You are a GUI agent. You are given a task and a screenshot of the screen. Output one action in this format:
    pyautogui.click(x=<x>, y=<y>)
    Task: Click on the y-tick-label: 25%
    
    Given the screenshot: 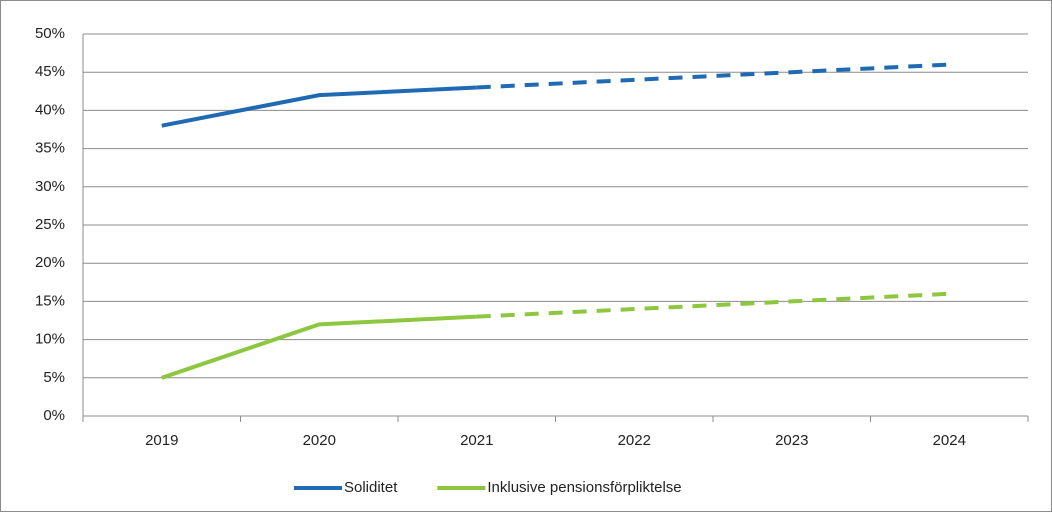 What is the action you would take?
    pyautogui.click(x=50, y=224)
    